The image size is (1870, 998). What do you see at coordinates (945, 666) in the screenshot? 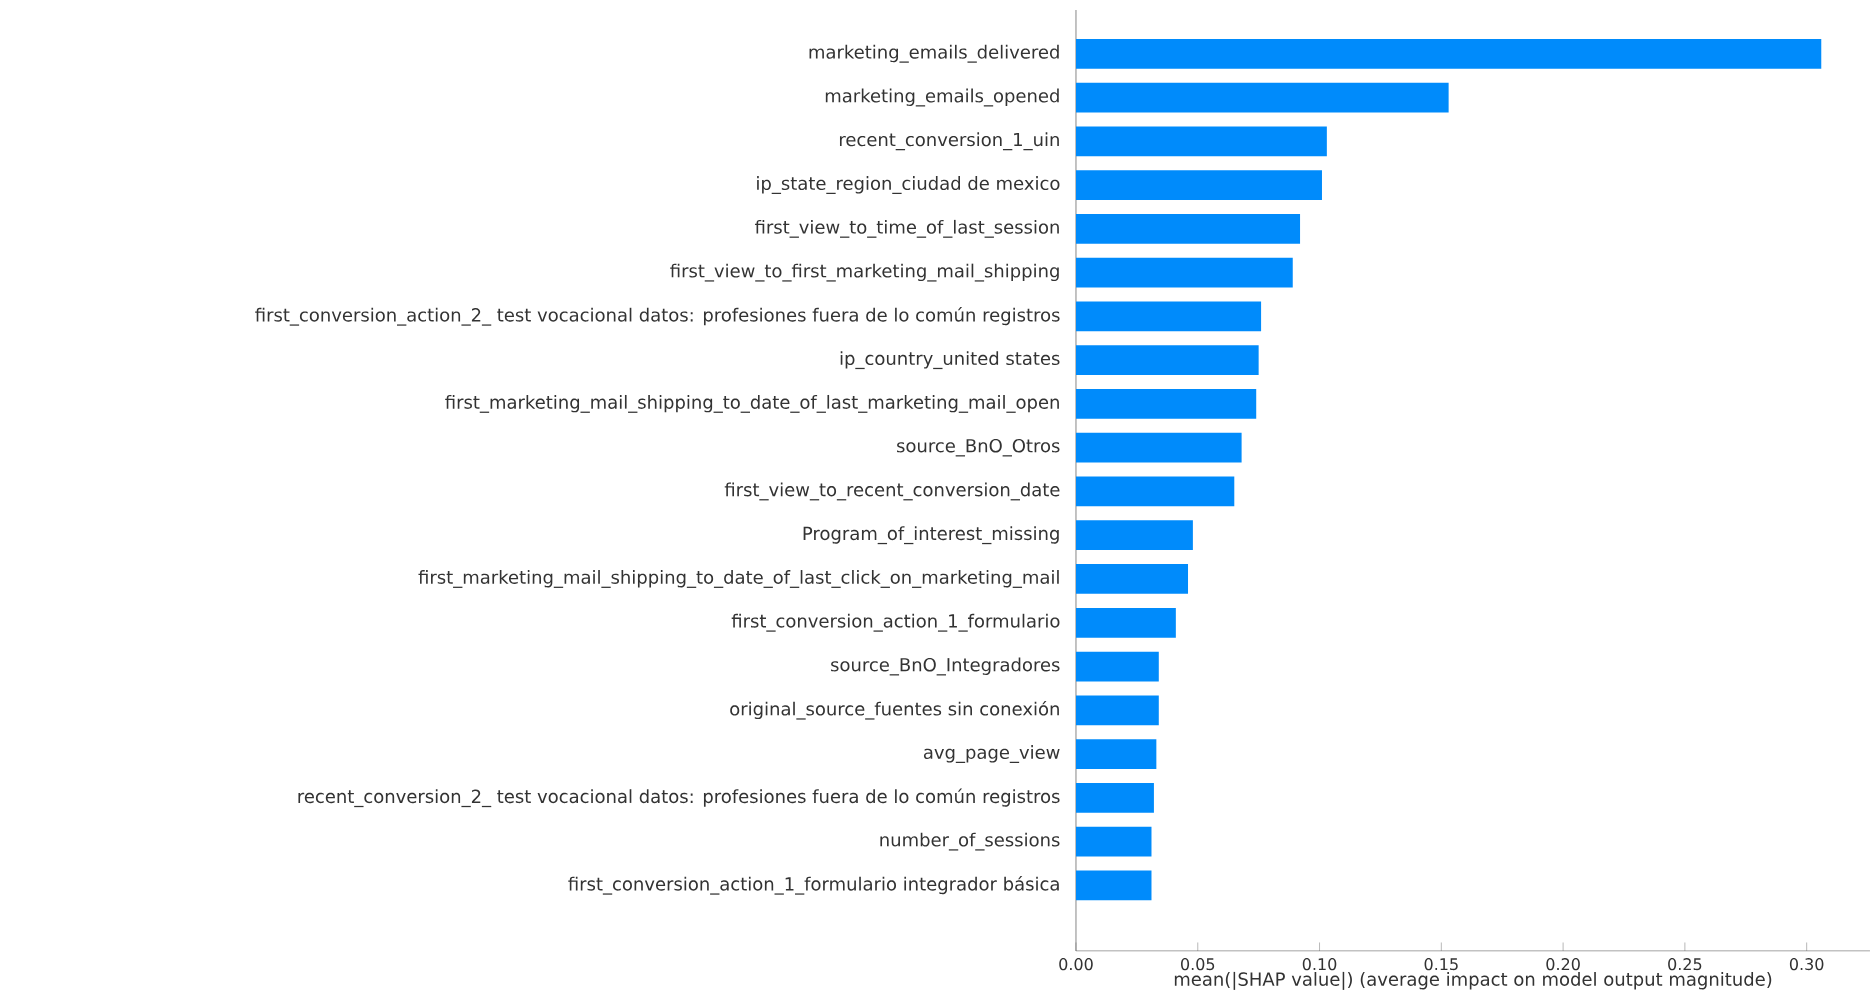
I see `y-tick-label: source_BnO_Integradores` at bounding box center [945, 666].